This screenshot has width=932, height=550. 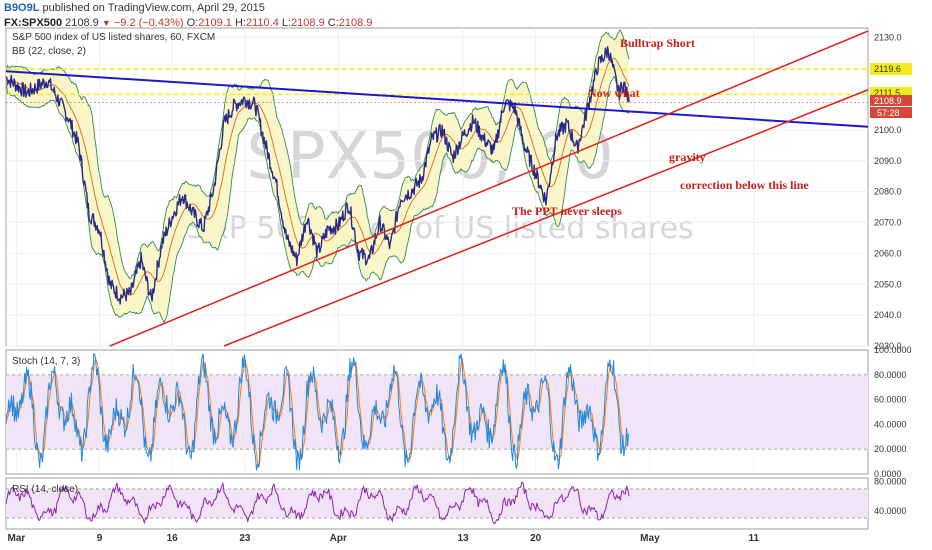 I want to click on rsi-band-fill, so click(x=437, y=503).